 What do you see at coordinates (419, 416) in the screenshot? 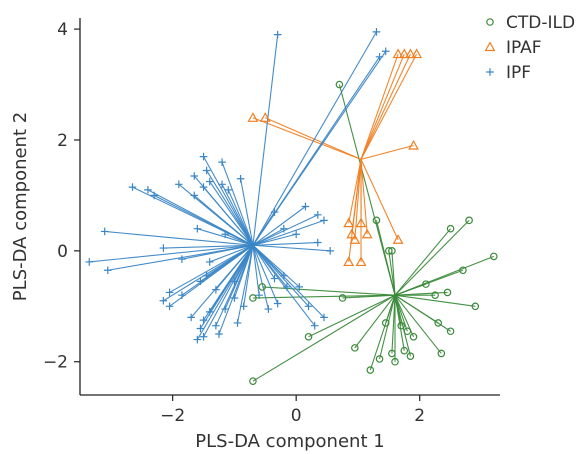
I see `x-tick-label: 2` at bounding box center [419, 416].